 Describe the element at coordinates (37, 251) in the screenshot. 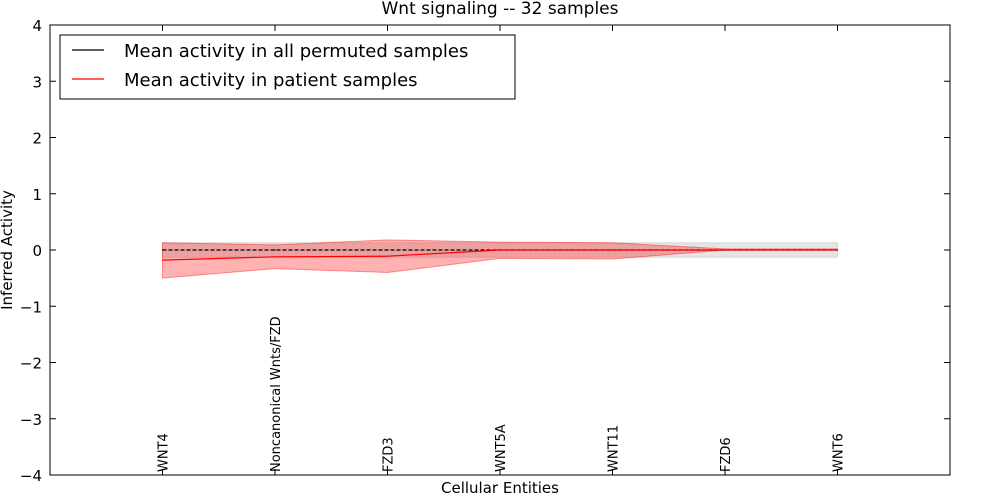

I see `ytick-label-4: 0` at that location.